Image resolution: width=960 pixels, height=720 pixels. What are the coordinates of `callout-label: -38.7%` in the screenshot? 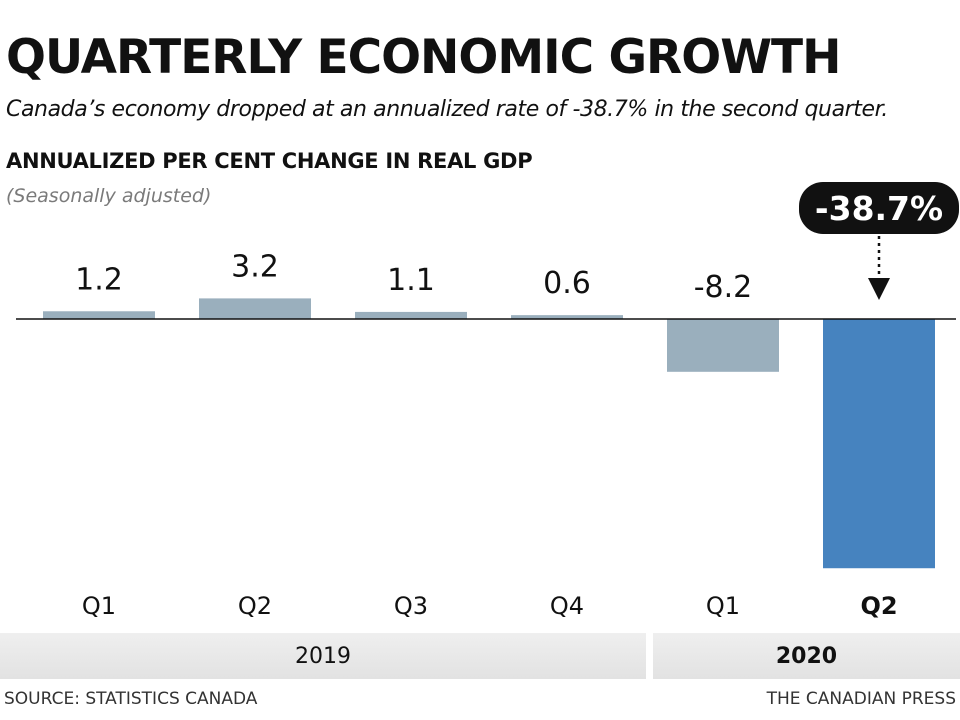 It's located at (879, 208).